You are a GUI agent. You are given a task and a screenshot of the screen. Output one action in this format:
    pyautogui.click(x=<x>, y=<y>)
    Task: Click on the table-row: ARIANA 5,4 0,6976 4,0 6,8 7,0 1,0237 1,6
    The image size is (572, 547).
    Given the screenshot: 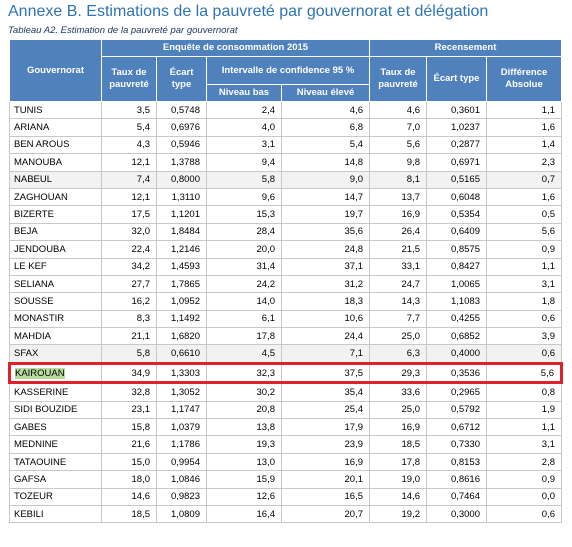 What is the action you would take?
    pyautogui.click(x=286, y=127)
    